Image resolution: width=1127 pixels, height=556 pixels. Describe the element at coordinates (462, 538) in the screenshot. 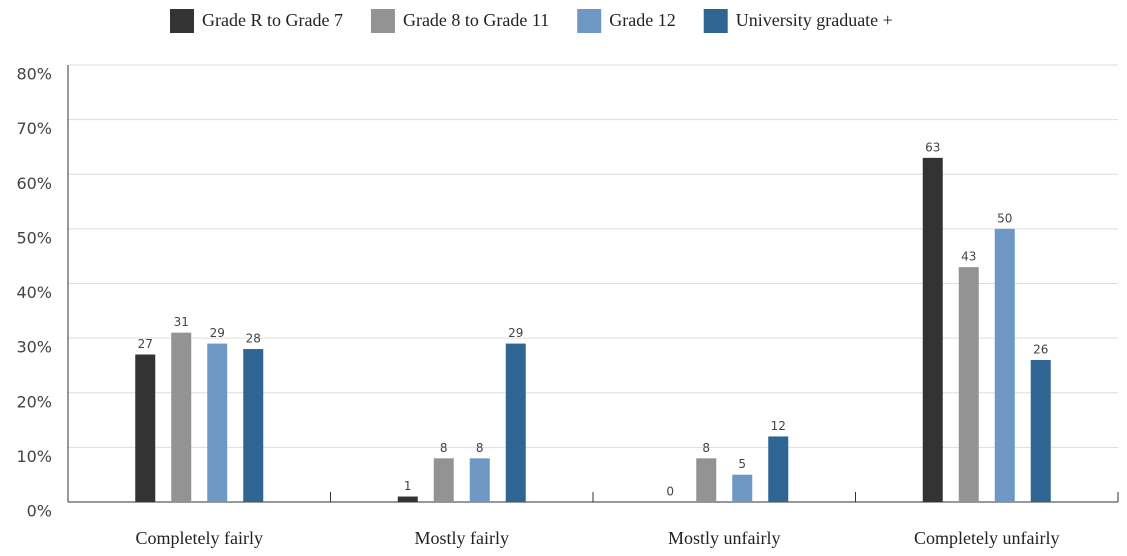

I see `x-tick-label: Mostly fairly` at that location.